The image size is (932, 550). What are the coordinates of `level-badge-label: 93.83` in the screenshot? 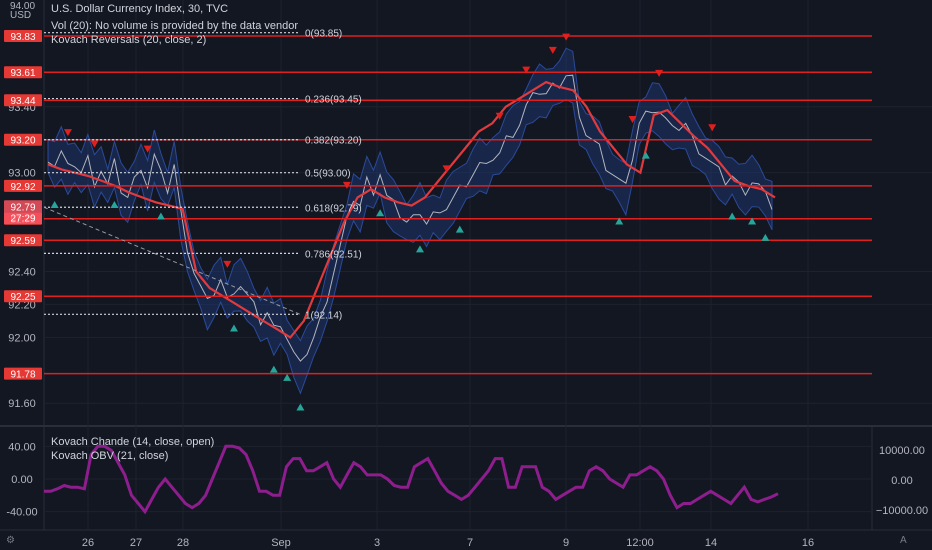 It's located at (22, 37).